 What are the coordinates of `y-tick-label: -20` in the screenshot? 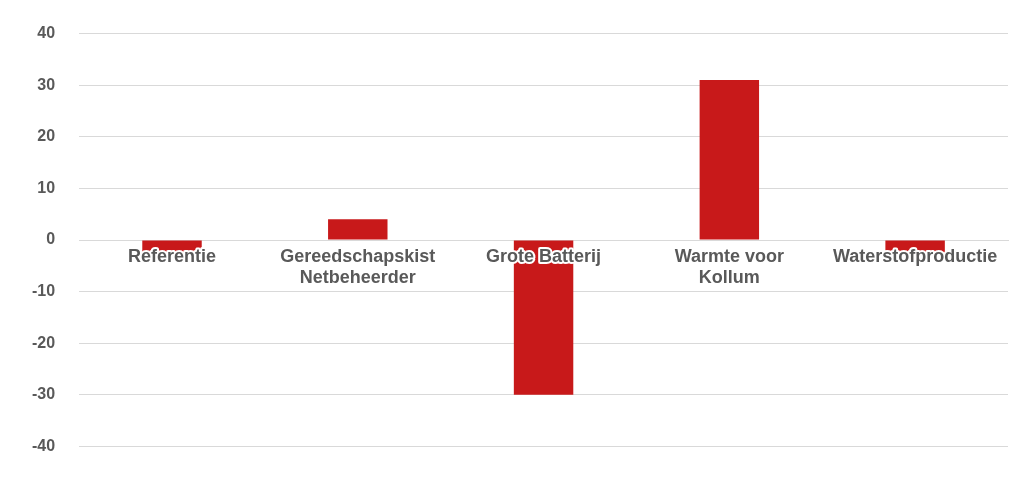 It's located at (44, 342).